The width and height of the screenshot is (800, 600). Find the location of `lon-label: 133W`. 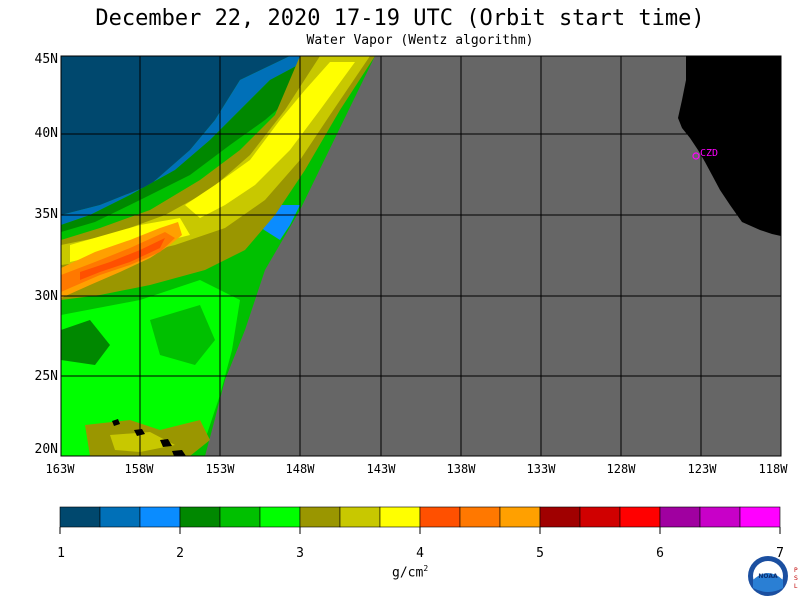

lon-label: 133W is located at coordinates (541, 469).